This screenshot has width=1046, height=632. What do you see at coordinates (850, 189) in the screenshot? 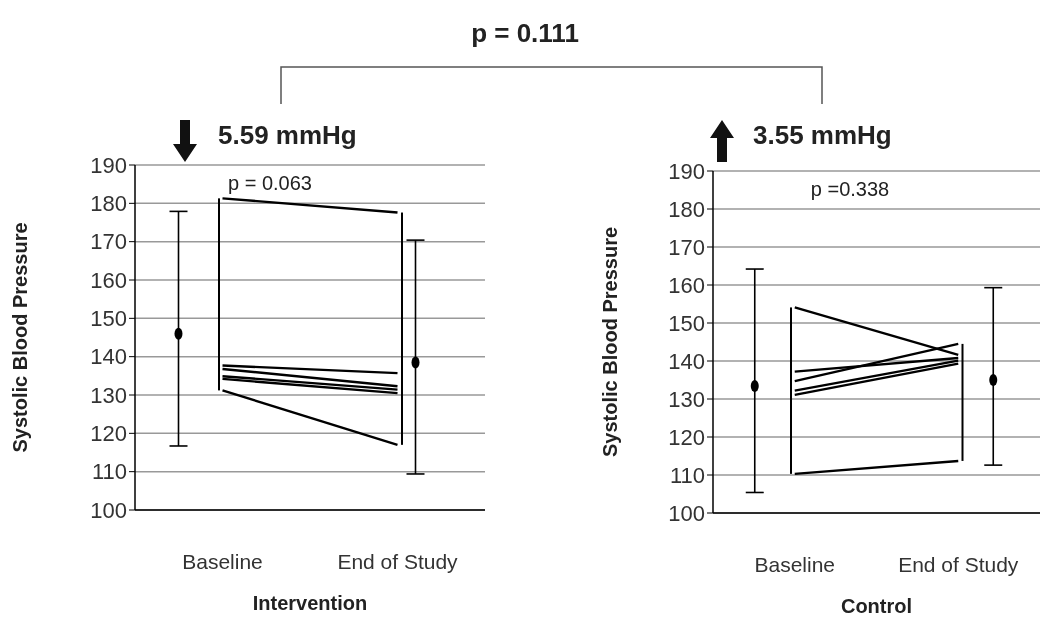
I see `annotation: p =0.338` at bounding box center [850, 189].